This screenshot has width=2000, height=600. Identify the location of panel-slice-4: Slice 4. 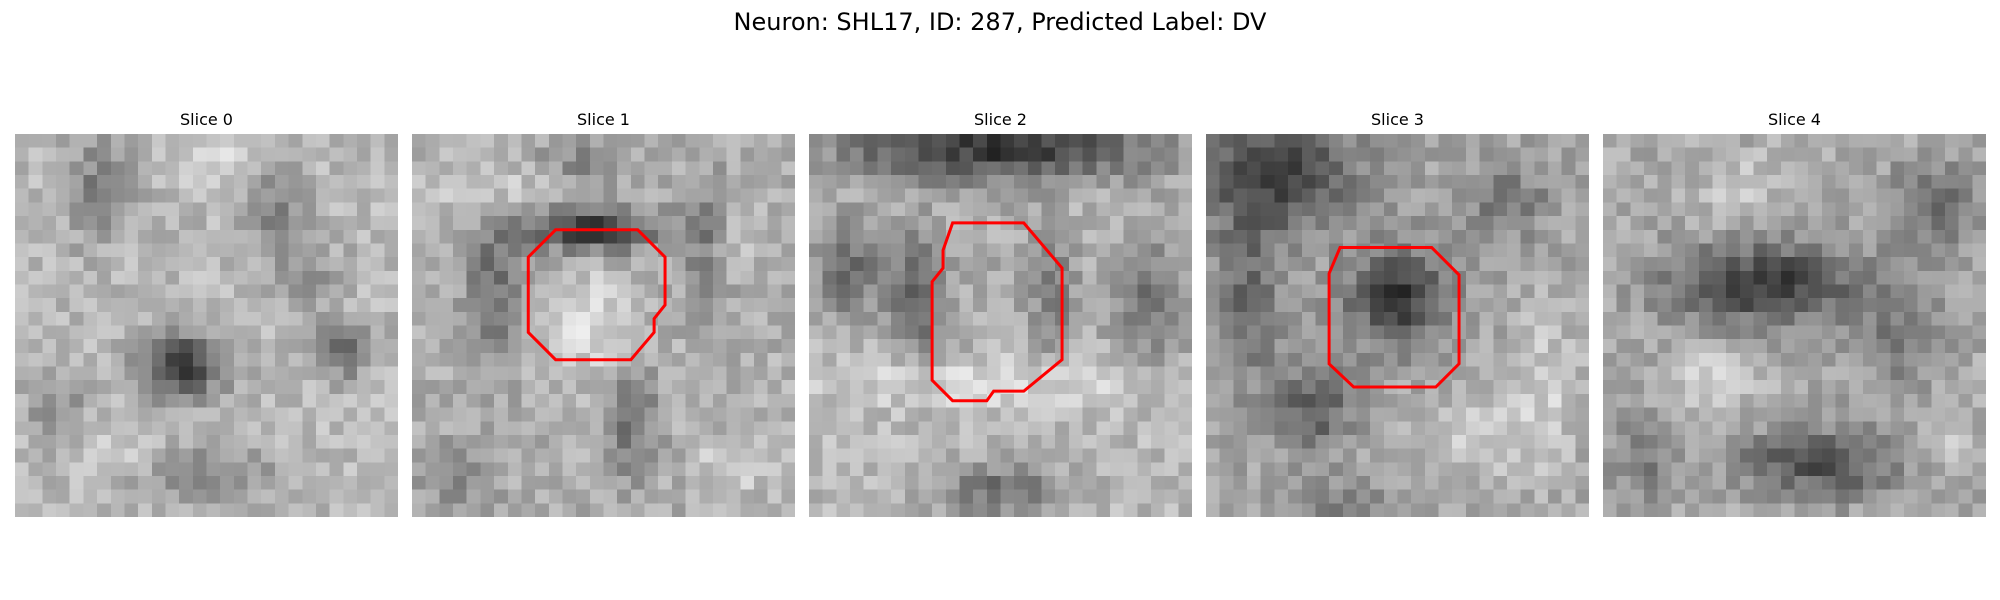
(1794, 312).